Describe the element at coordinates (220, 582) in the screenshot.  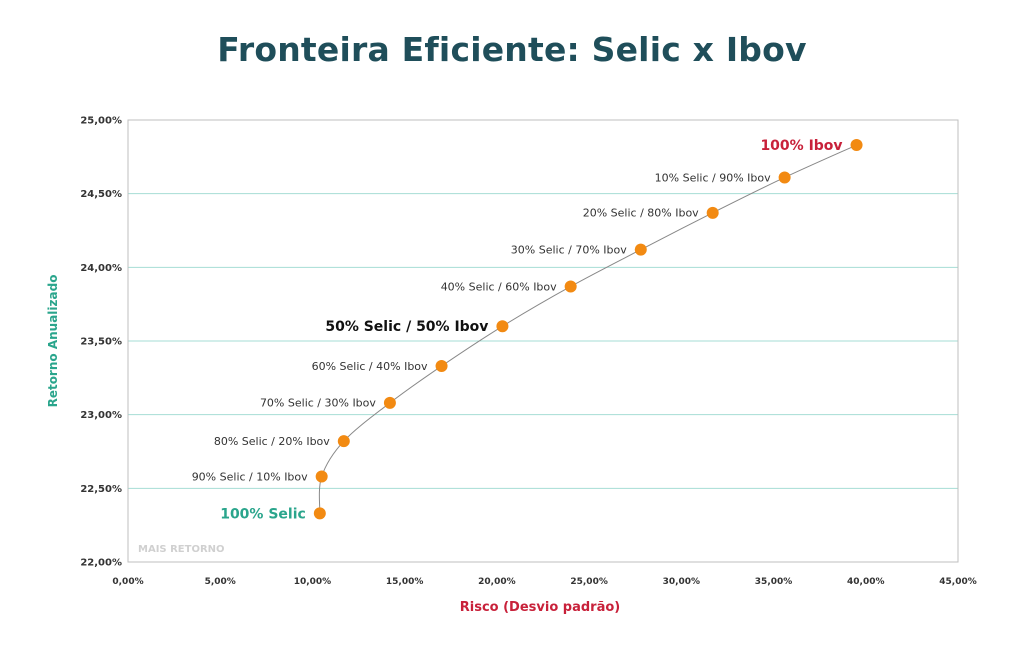
I see `x-tick-label: 5,00%` at that location.